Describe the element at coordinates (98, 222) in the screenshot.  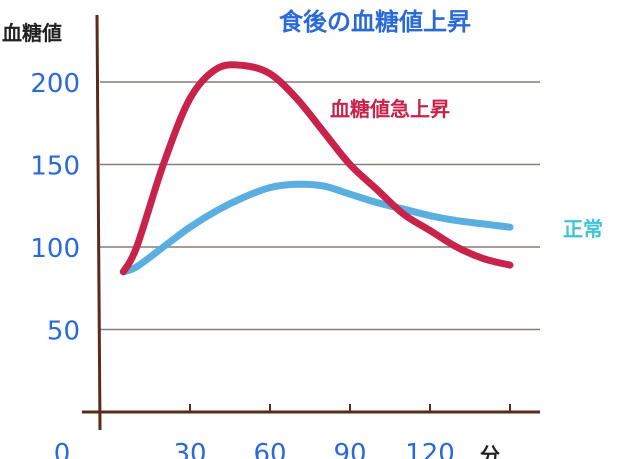
I see `y-axis-line` at that location.